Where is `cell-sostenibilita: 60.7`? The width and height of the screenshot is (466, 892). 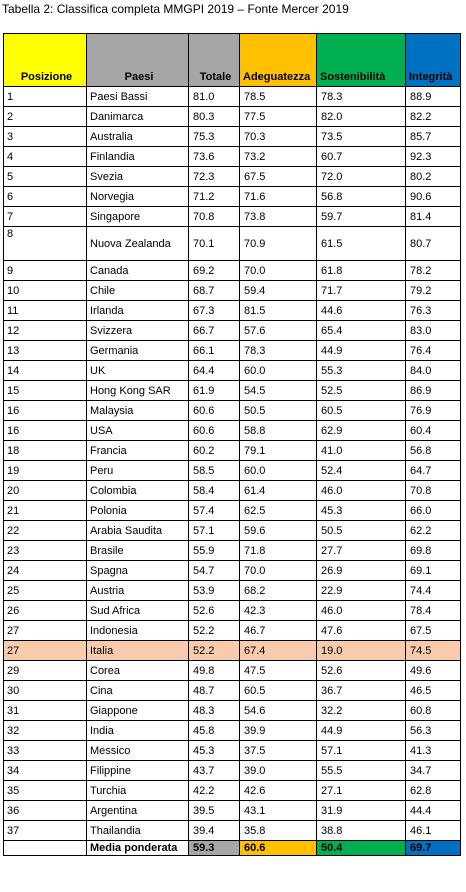
cell-sostenibilita: 60.7 is located at coordinates (361, 156).